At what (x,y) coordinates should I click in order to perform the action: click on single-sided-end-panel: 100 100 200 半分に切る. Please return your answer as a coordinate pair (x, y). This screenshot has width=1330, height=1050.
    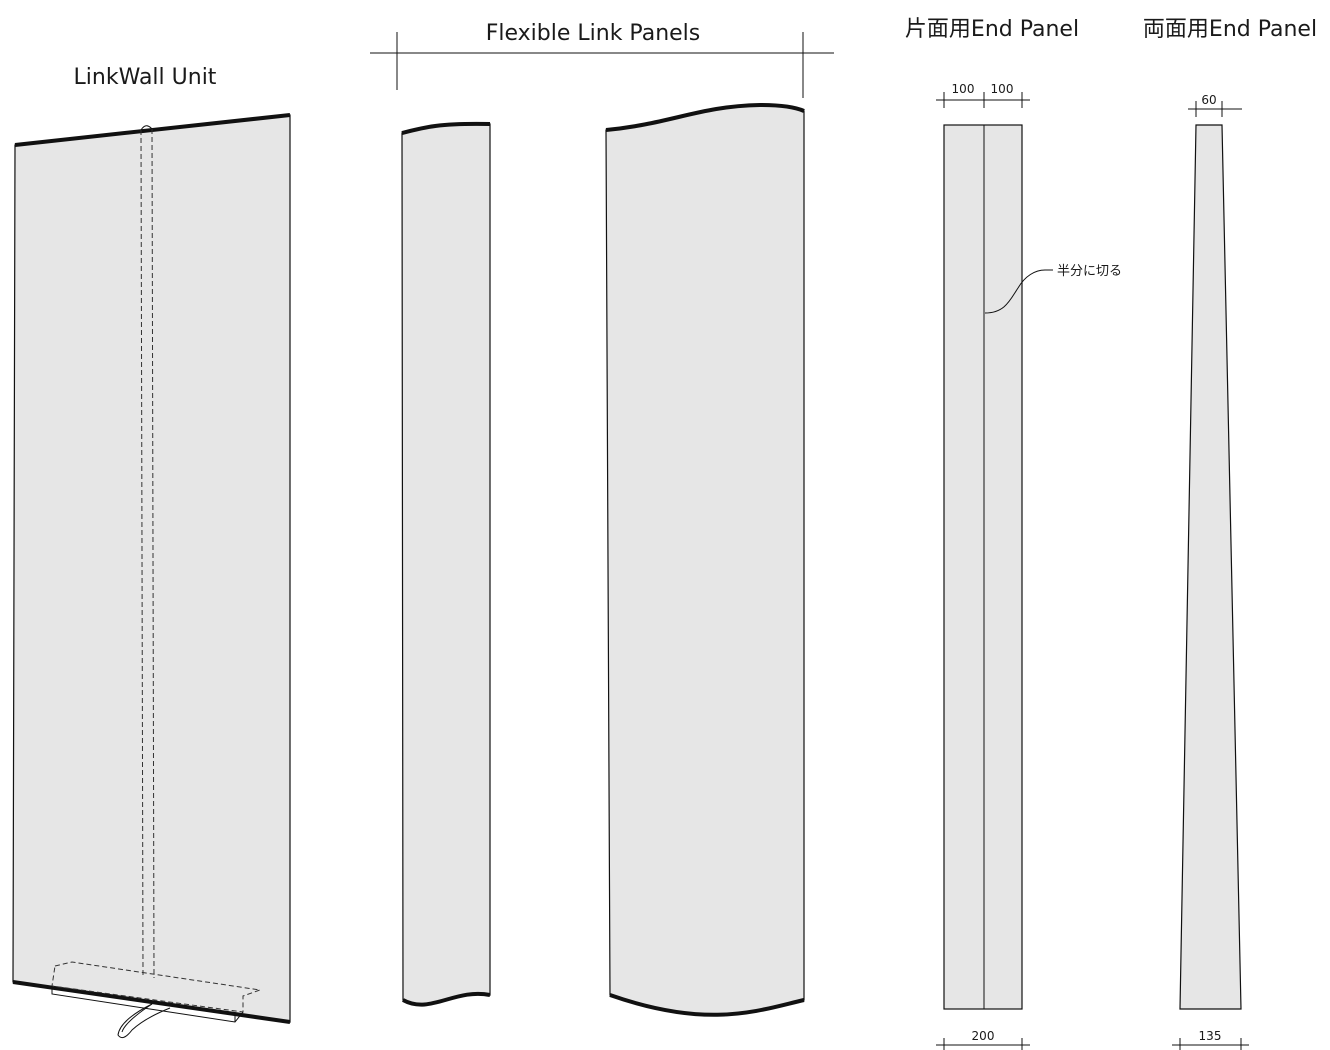
    Looking at the image, I should click on (1029, 566).